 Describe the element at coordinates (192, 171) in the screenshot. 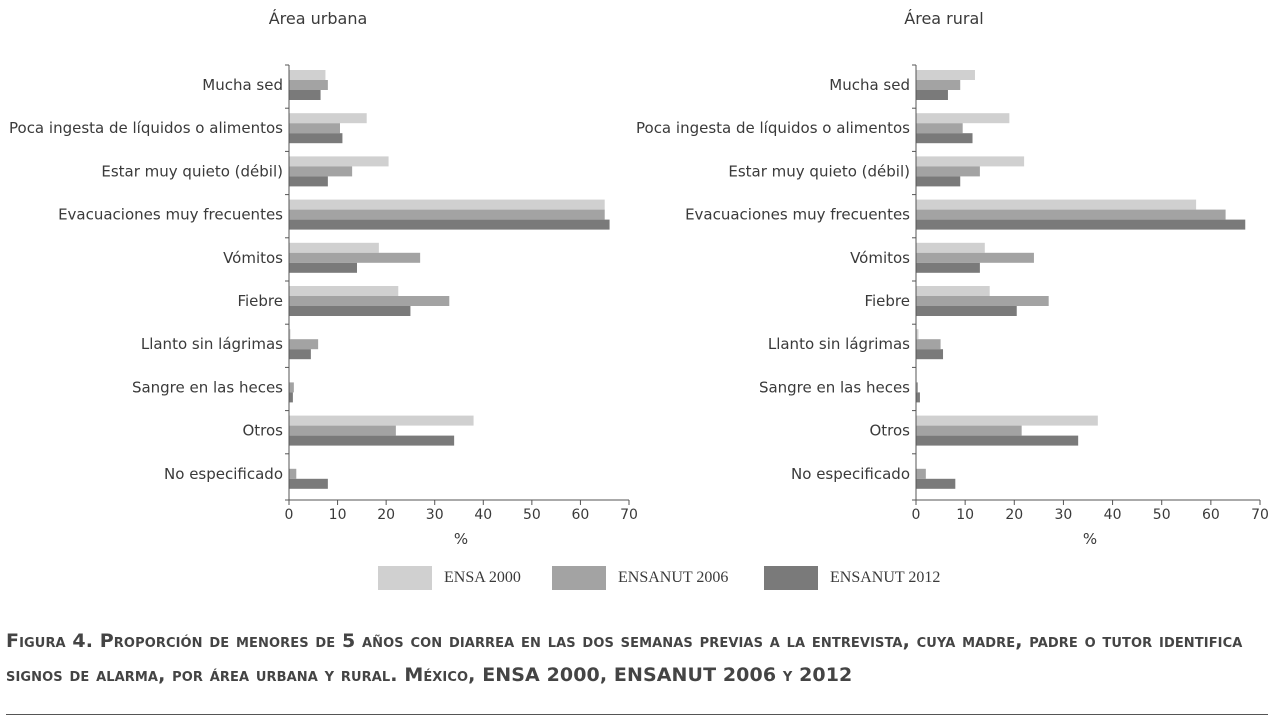

I see `panel-1-category-label-estar-muy-quieto-debil: Estar muy quieto (débil)` at that location.